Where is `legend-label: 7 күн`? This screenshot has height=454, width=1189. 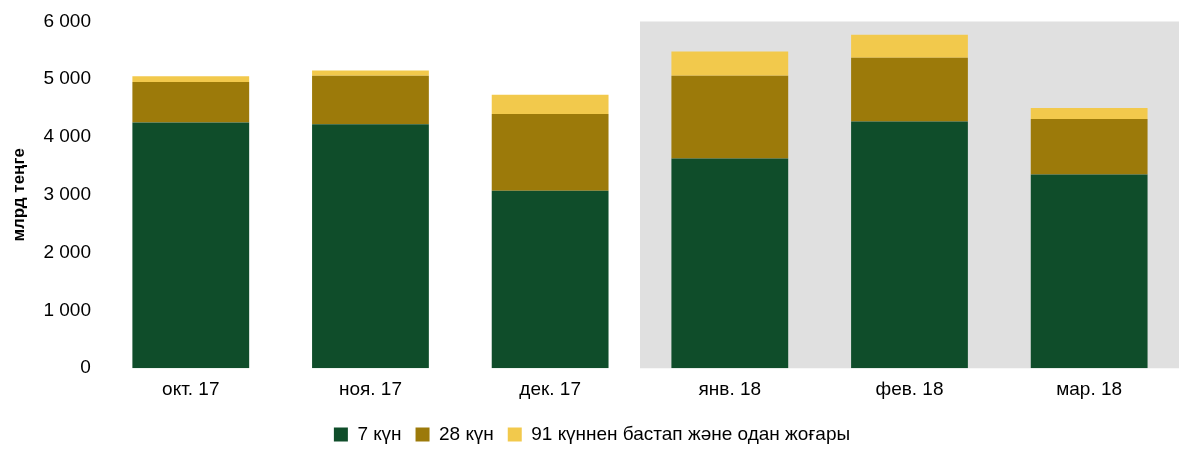 legend-label: 7 күн is located at coordinates (379, 433).